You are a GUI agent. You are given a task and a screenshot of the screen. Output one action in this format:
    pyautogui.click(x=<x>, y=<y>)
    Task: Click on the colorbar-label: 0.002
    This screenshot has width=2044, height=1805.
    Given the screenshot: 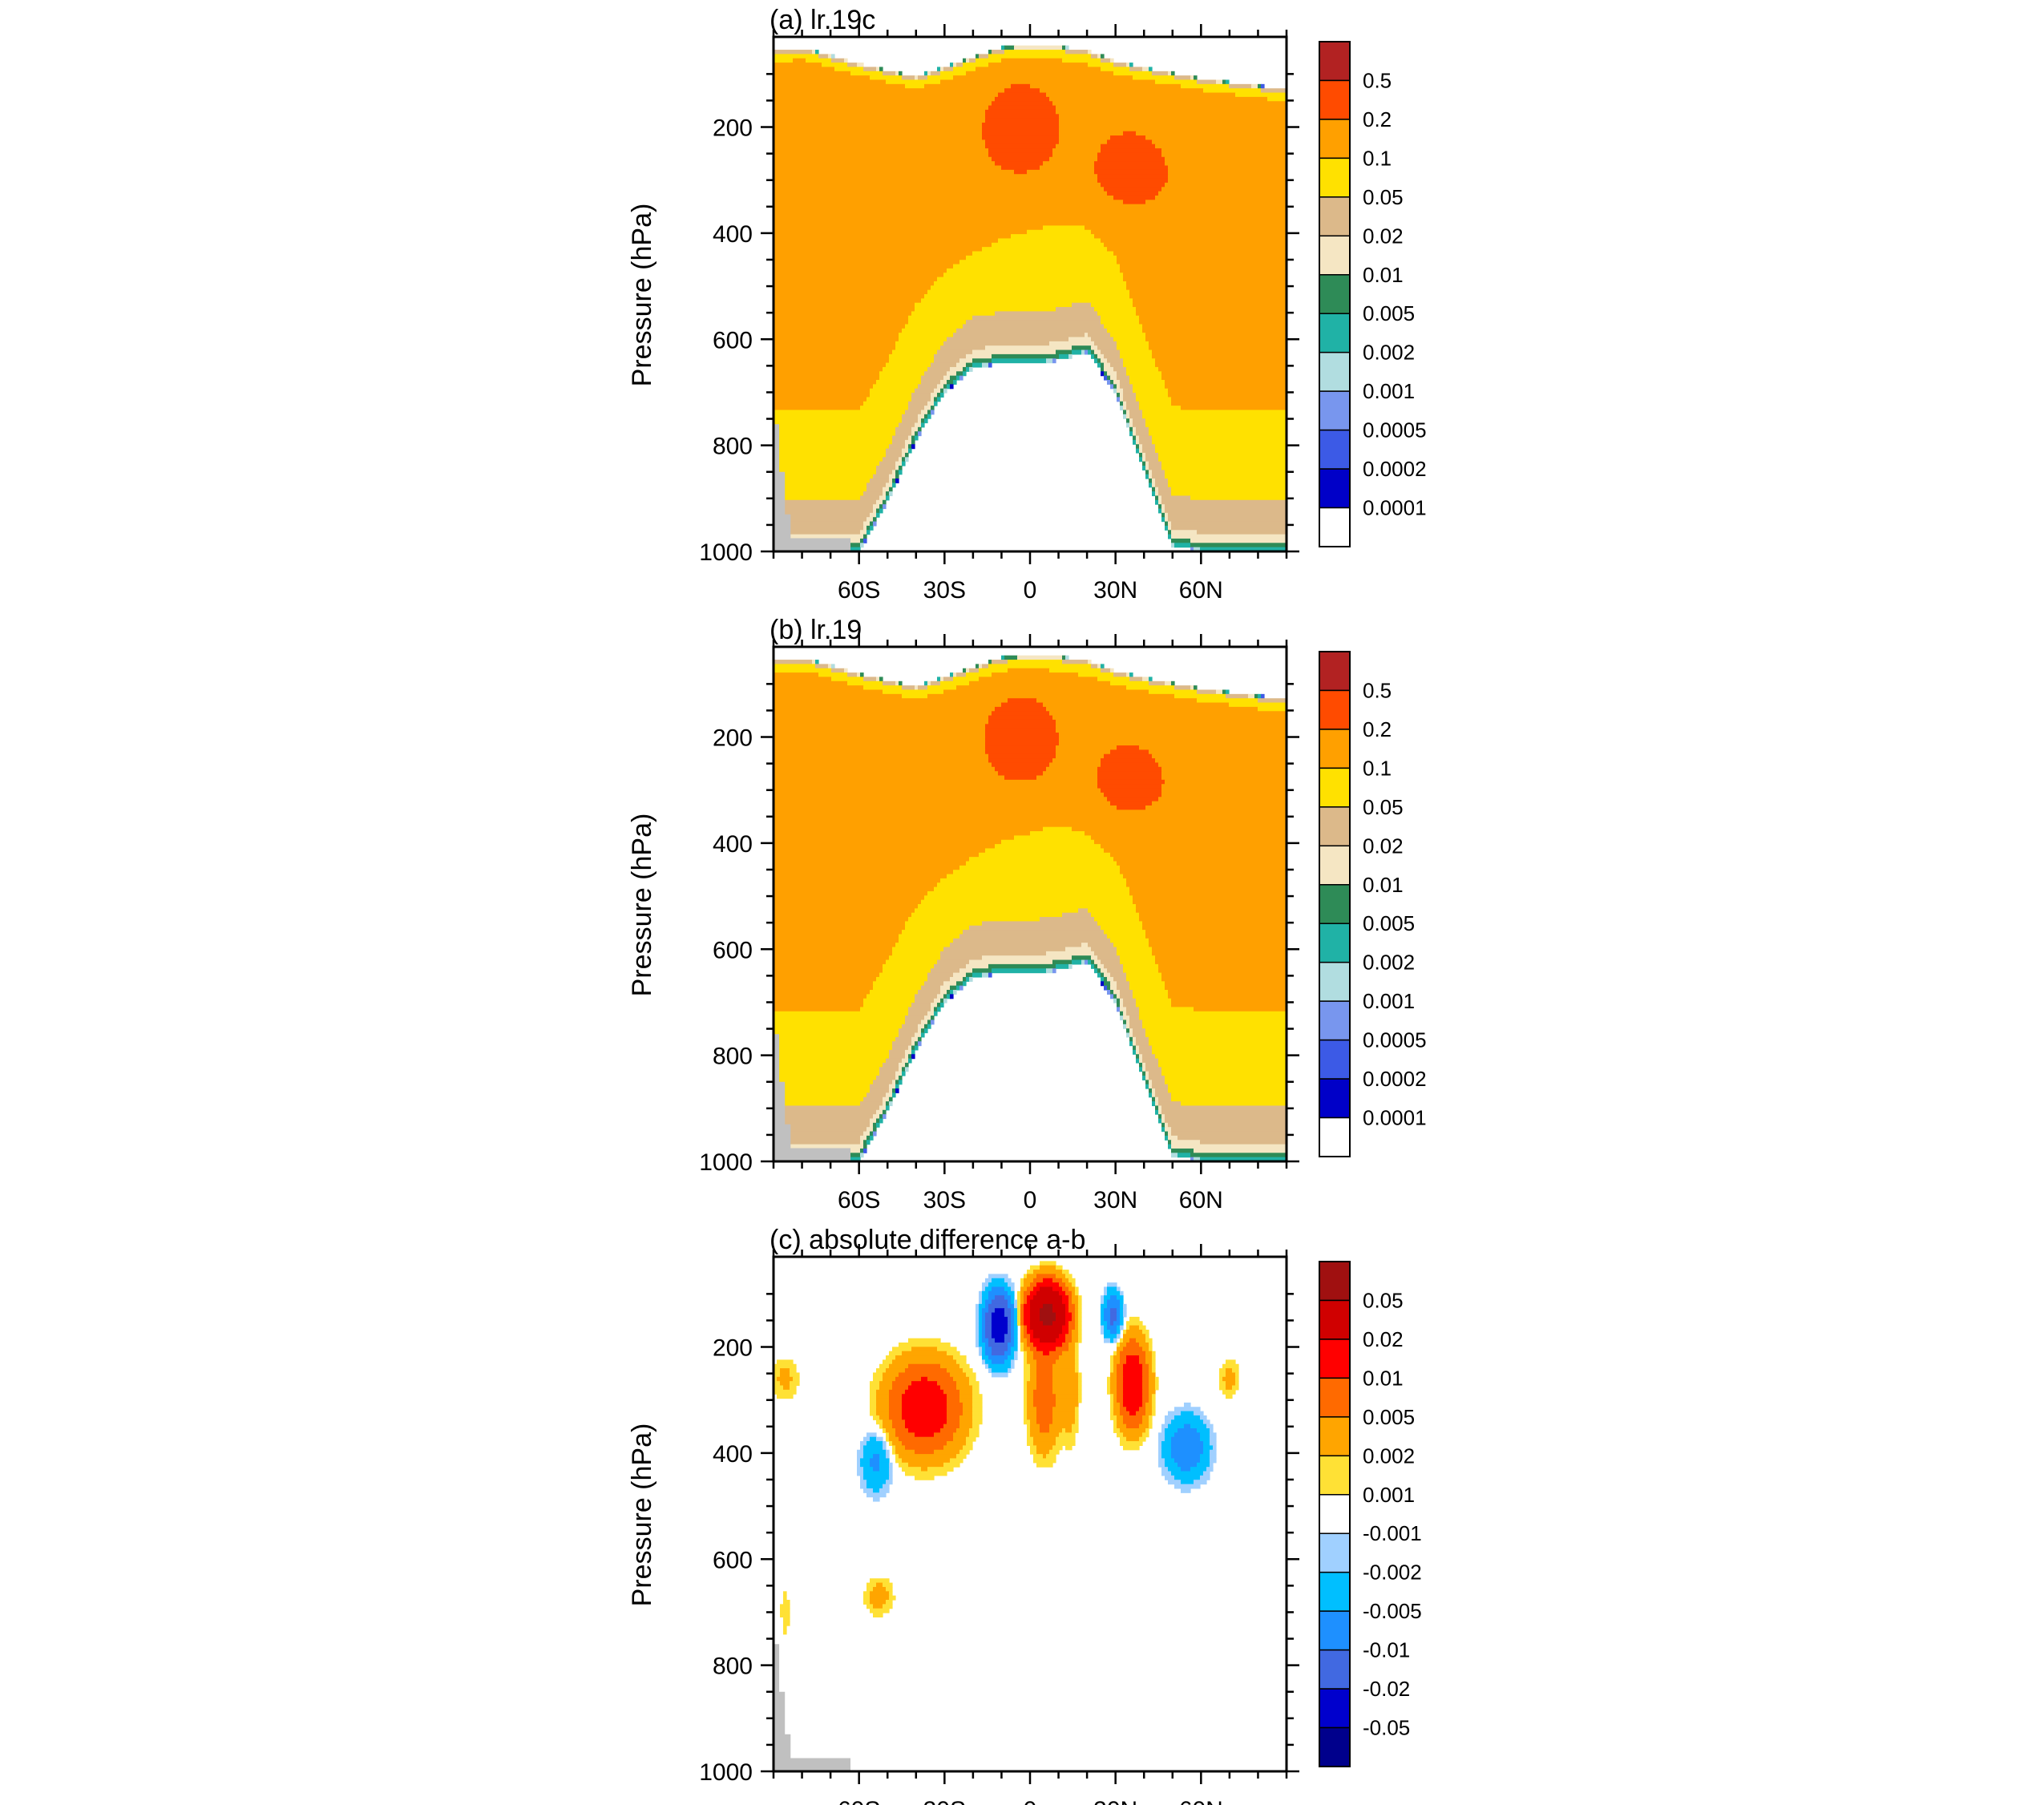 What is the action you would take?
    pyautogui.click(x=1389, y=353)
    